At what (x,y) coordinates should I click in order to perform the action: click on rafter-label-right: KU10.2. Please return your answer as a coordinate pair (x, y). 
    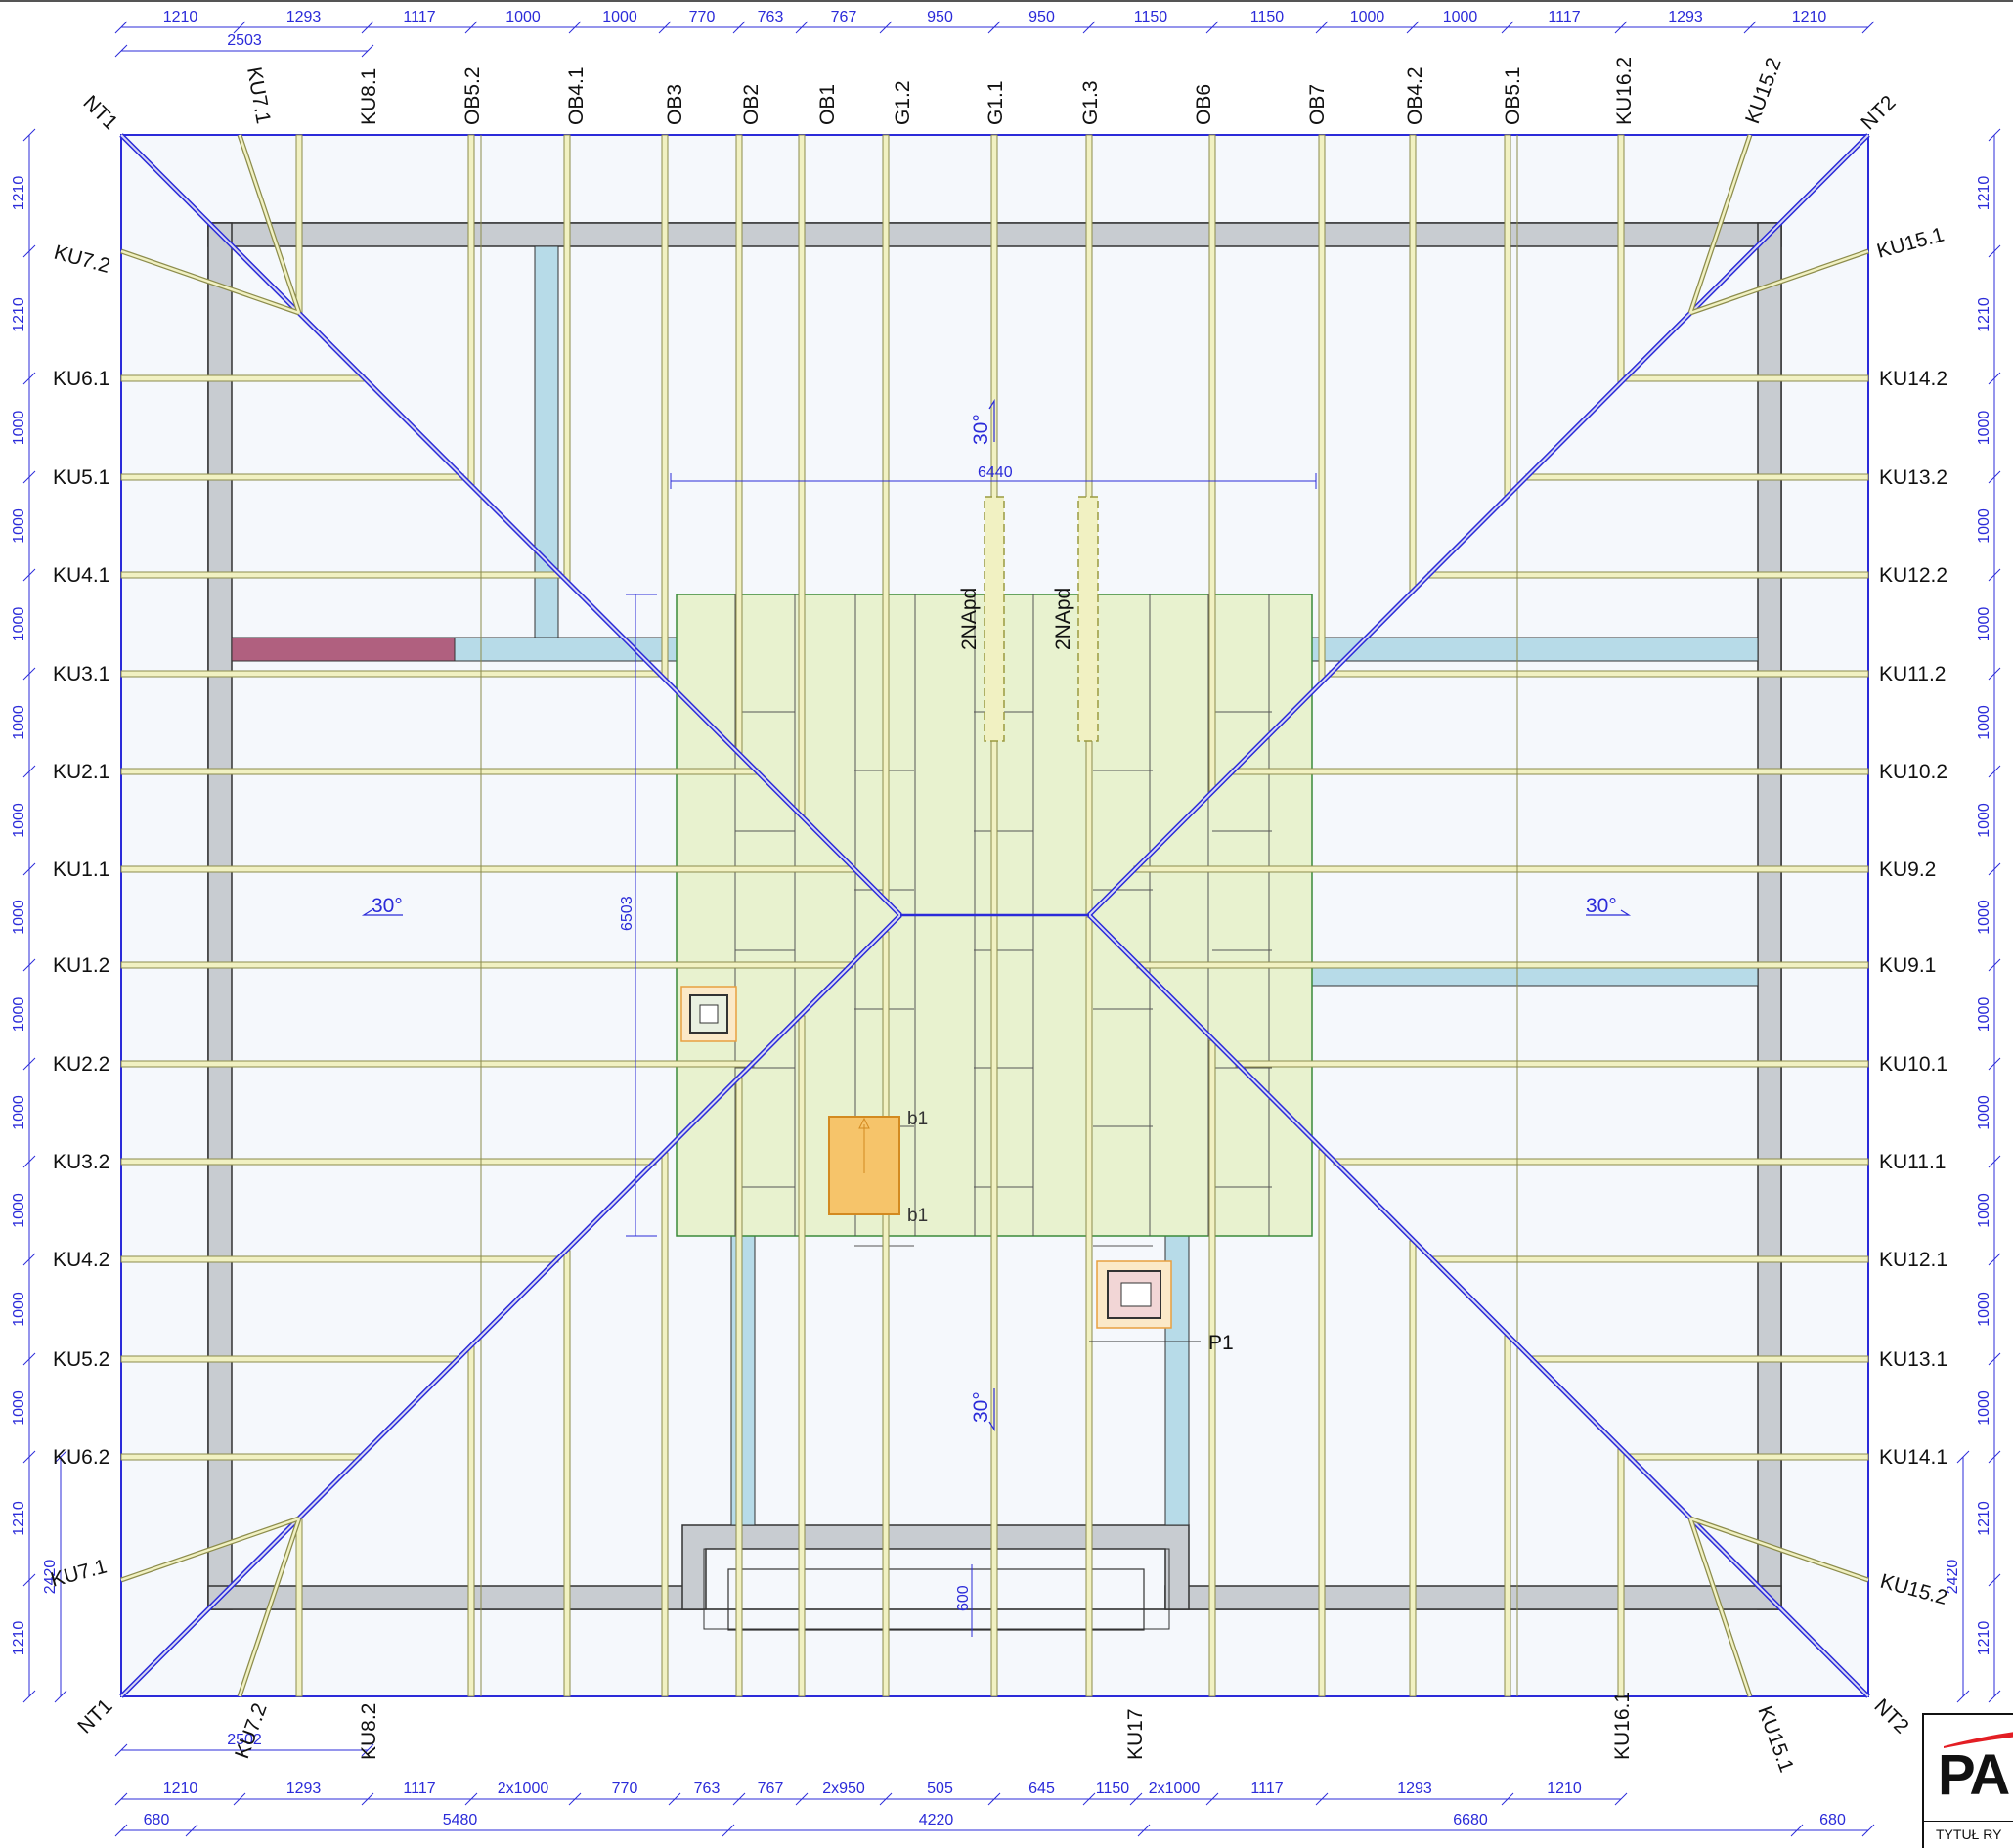
    Looking at the image, I should click on (1913, 772).